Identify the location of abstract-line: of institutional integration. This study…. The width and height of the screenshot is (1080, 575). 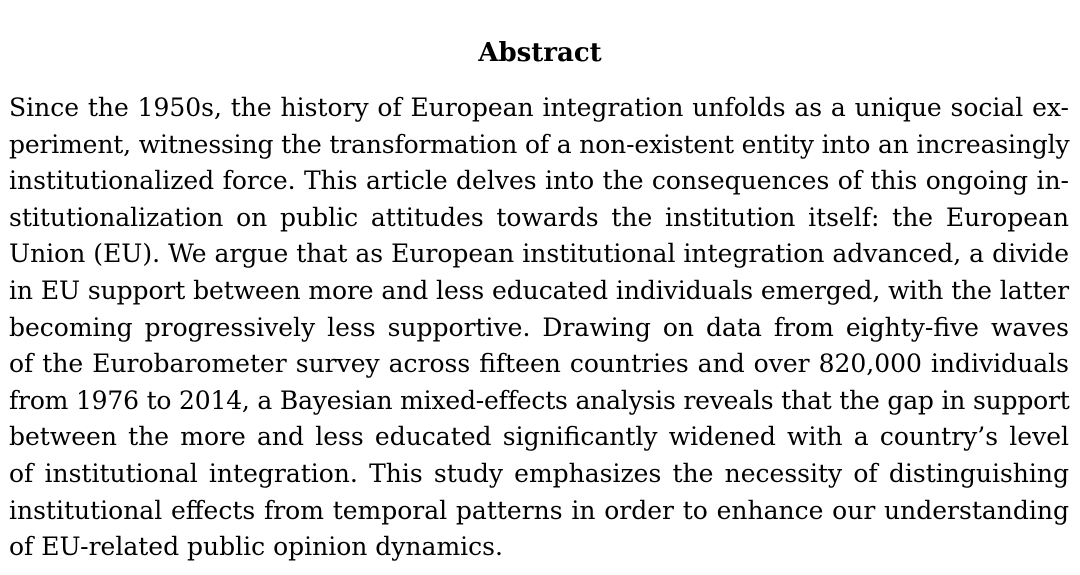
(539, 473).